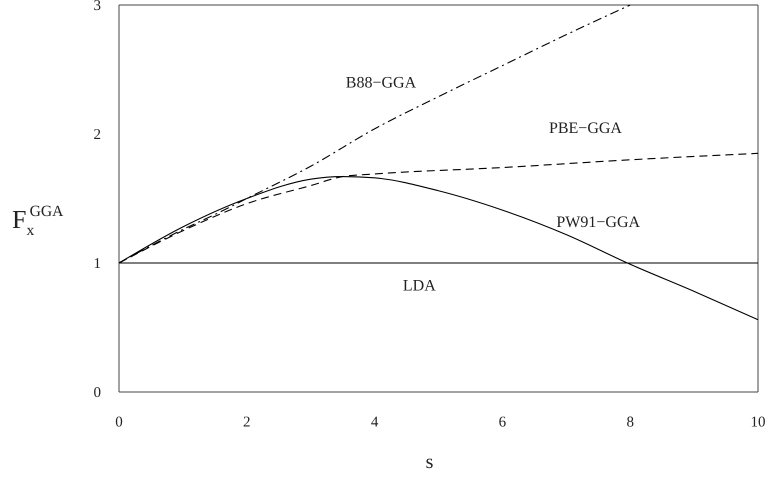 The height and width of the screenshot is (481, 769). Describe the element at coordinates (381, 83) in the screenshot. I see `series-label: B88−GGA` at that location.